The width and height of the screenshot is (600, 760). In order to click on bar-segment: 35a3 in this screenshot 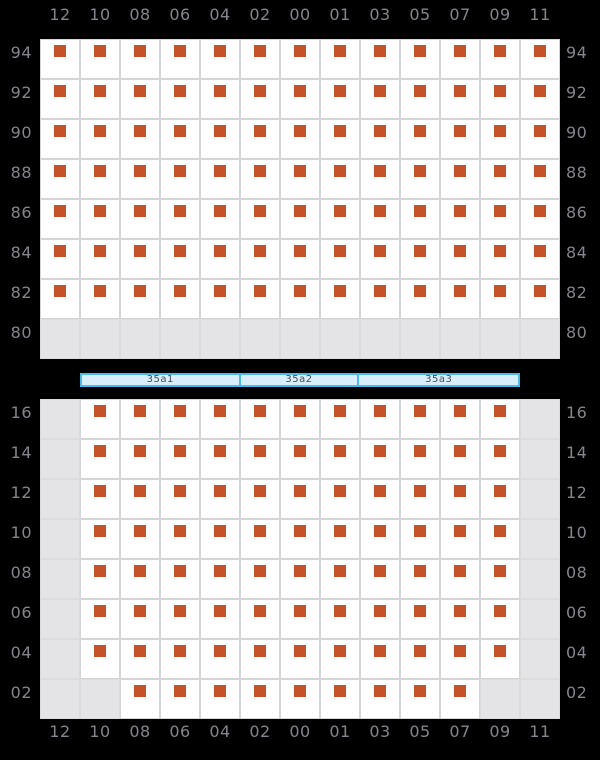, I will do `click(438, 380)`.